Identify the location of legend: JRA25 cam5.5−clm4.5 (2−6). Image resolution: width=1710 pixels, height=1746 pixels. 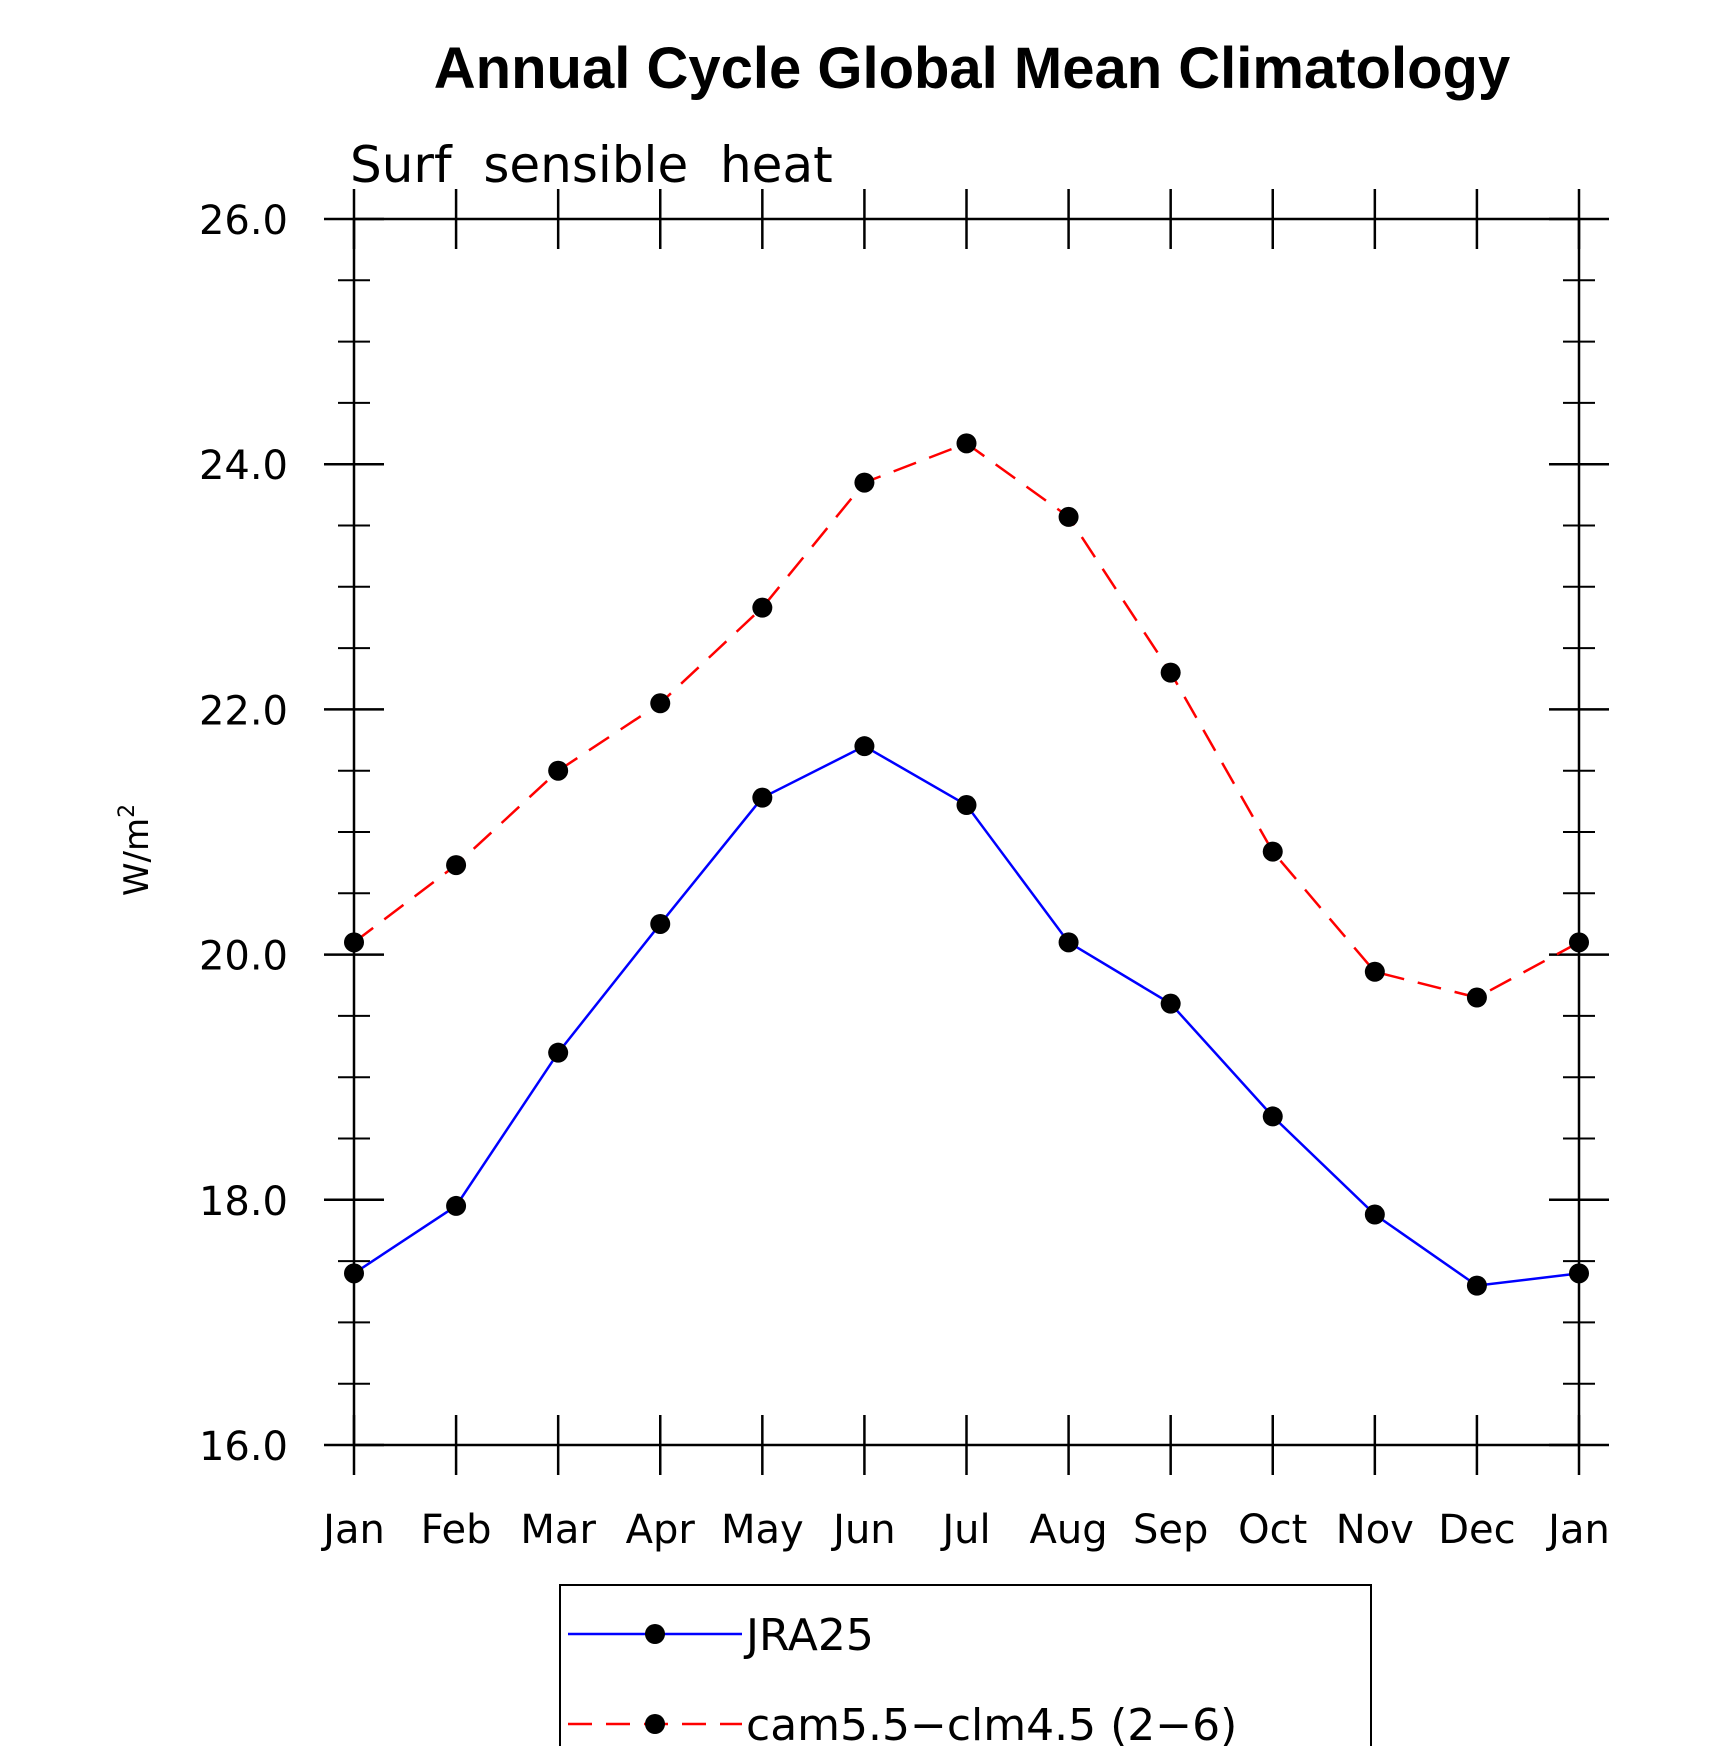
(965, 1665).